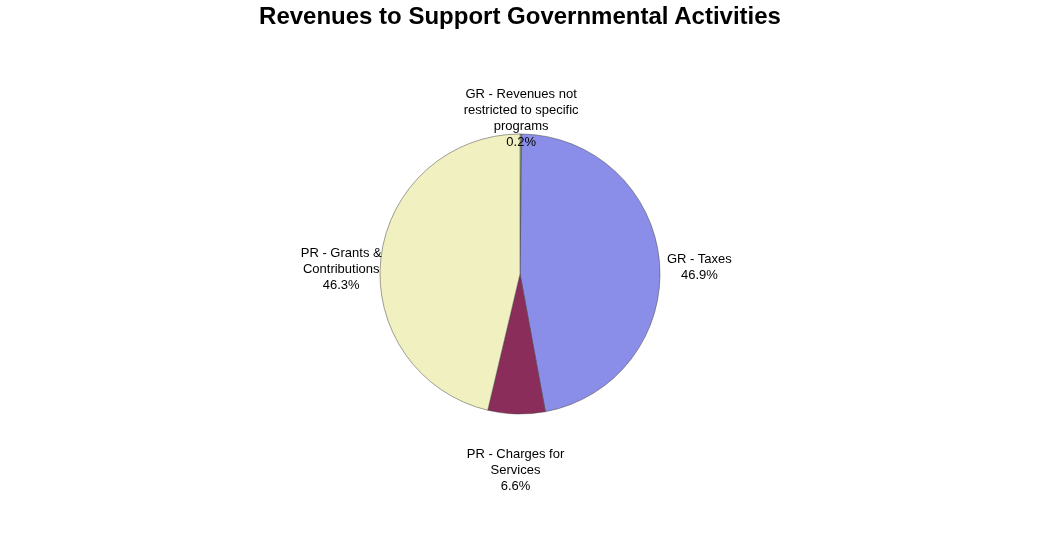 This screenshot has height=540, width=1057. Describe the element at coordinates (699, 274) in the screenshot. I see `data-label: 46.9%` at that location.